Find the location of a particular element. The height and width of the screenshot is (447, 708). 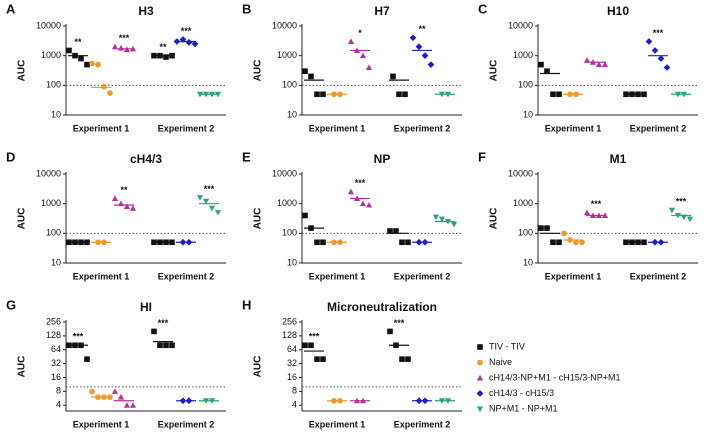

y-tick-label: 4 is located at coordinates (294, 405).